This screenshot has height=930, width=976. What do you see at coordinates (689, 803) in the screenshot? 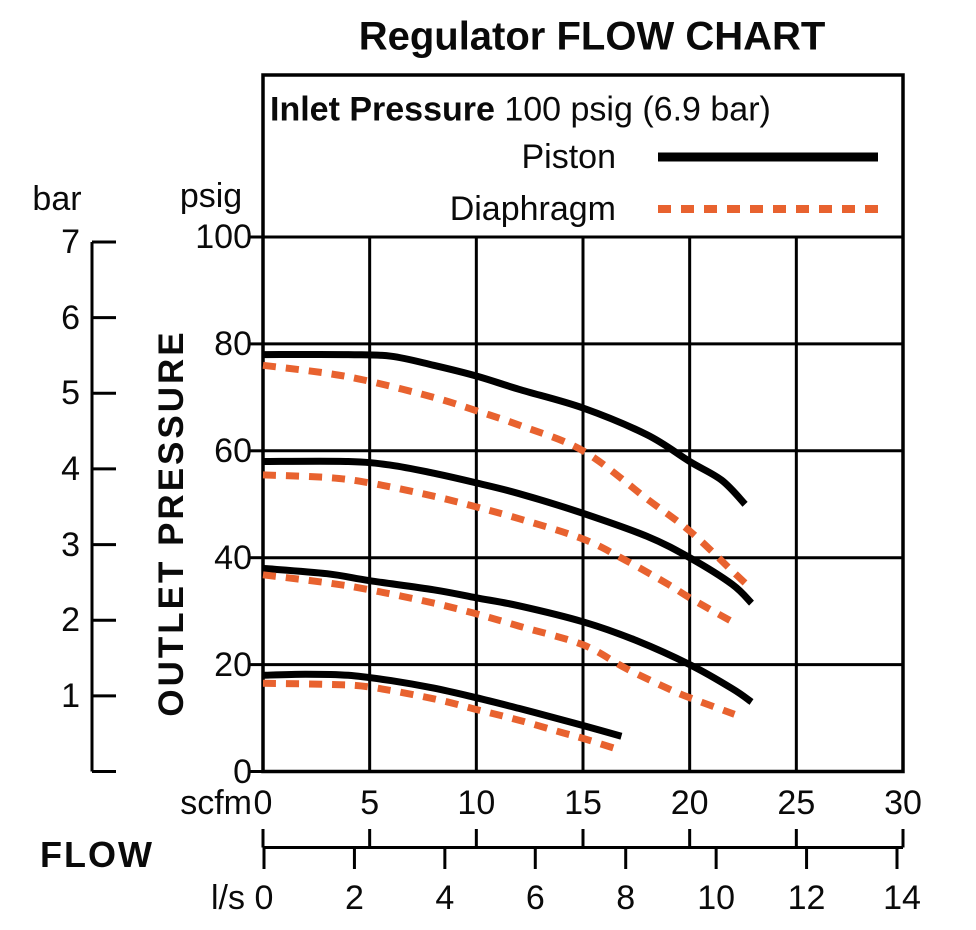
I see `scfm-tick-label-20: 20` at bounding box center [689, 803].